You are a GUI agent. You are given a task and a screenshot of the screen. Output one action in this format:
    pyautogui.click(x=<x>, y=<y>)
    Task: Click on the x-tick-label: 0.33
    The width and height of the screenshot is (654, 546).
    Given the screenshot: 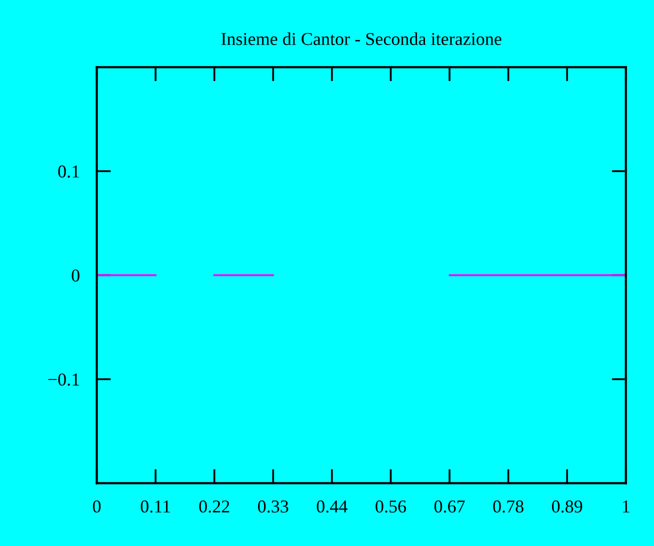 What is the action you would take?
    pyautogui.click(x=273, y=506)
    